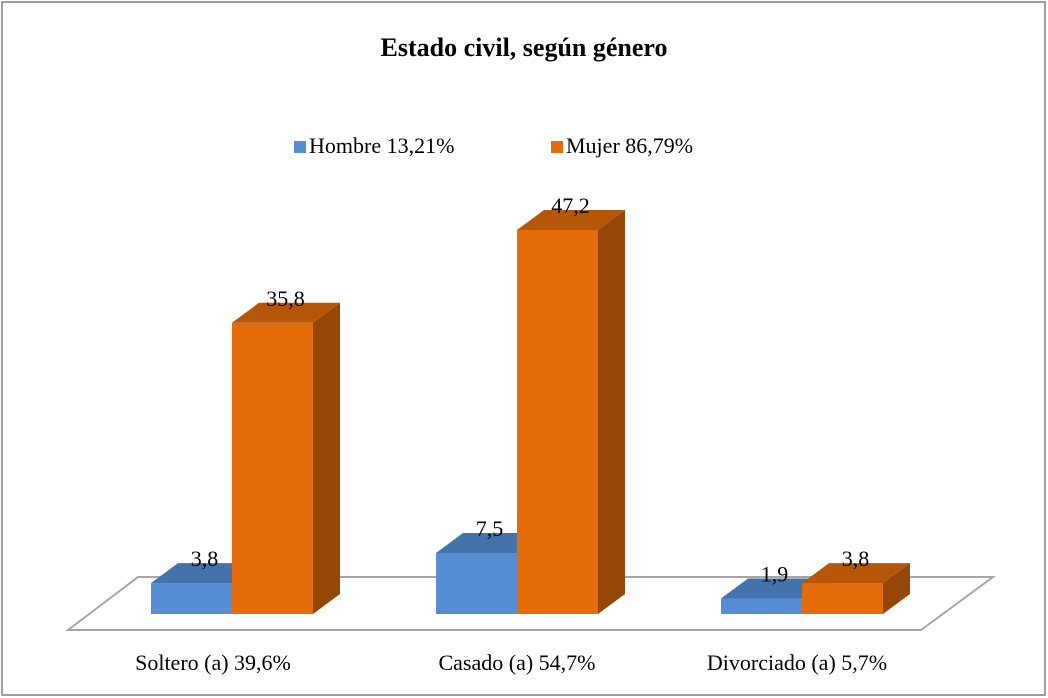 This screenshot has height=698, width=1048. What do you see at coordinates (285, 298) in the screenshot?
I see `value-label: 35,8` at bounding box center [285, 298].